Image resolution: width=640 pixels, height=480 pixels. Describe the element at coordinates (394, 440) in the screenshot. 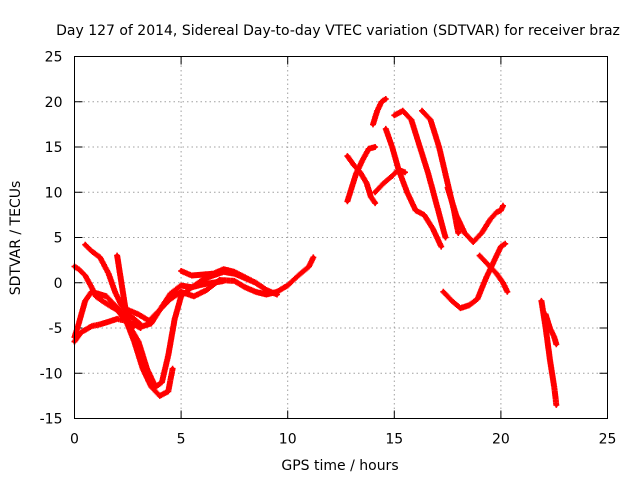

I see `x-tick-label: 15` at that location.